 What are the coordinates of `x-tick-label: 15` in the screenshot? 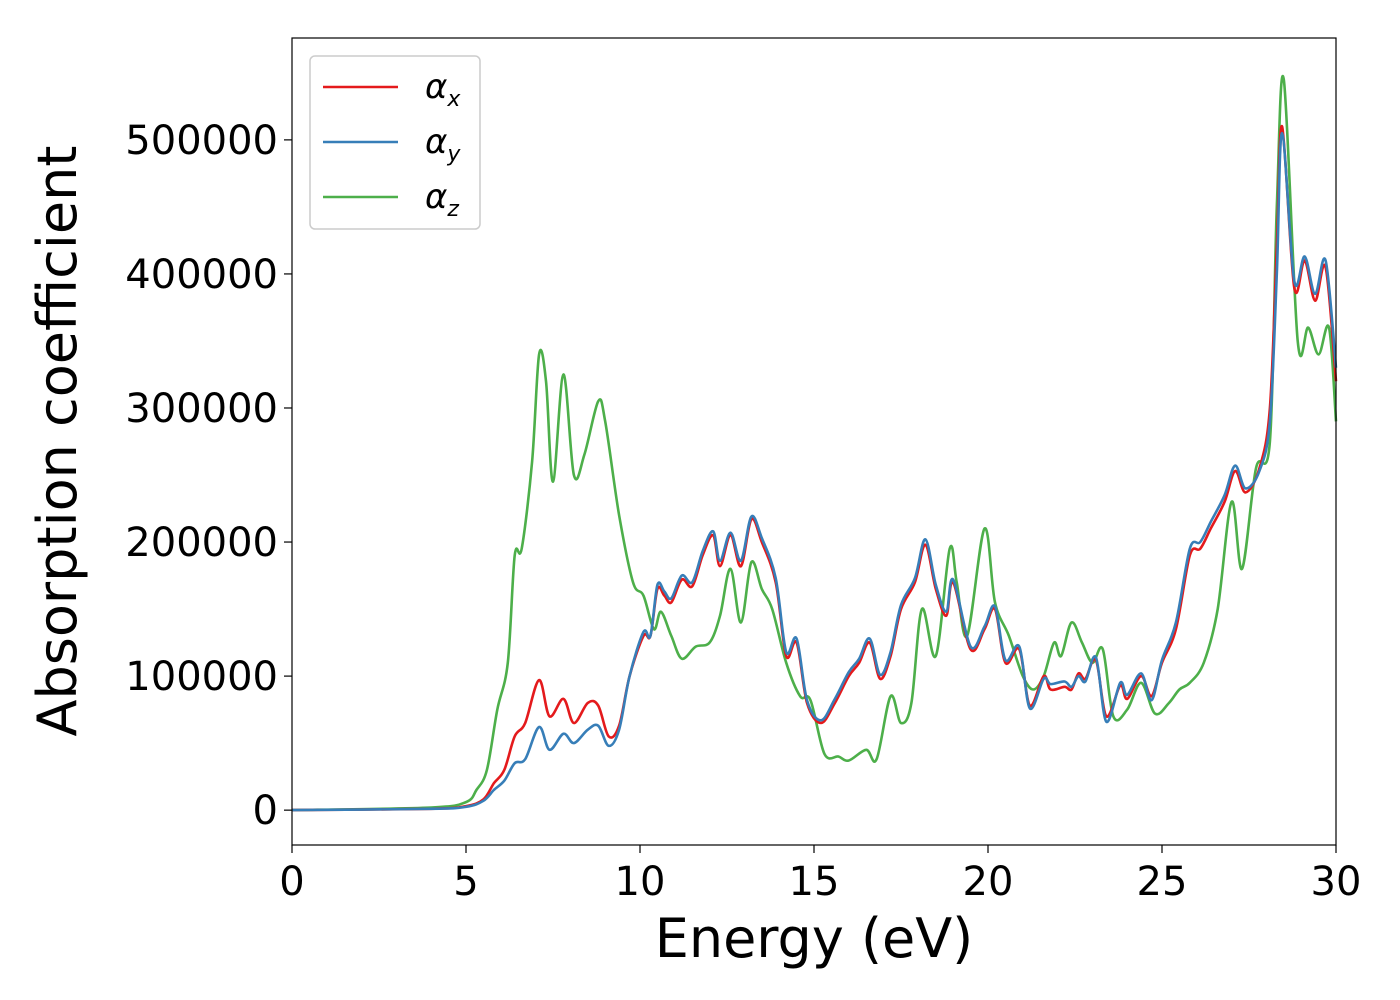 It's located at (814, 882).